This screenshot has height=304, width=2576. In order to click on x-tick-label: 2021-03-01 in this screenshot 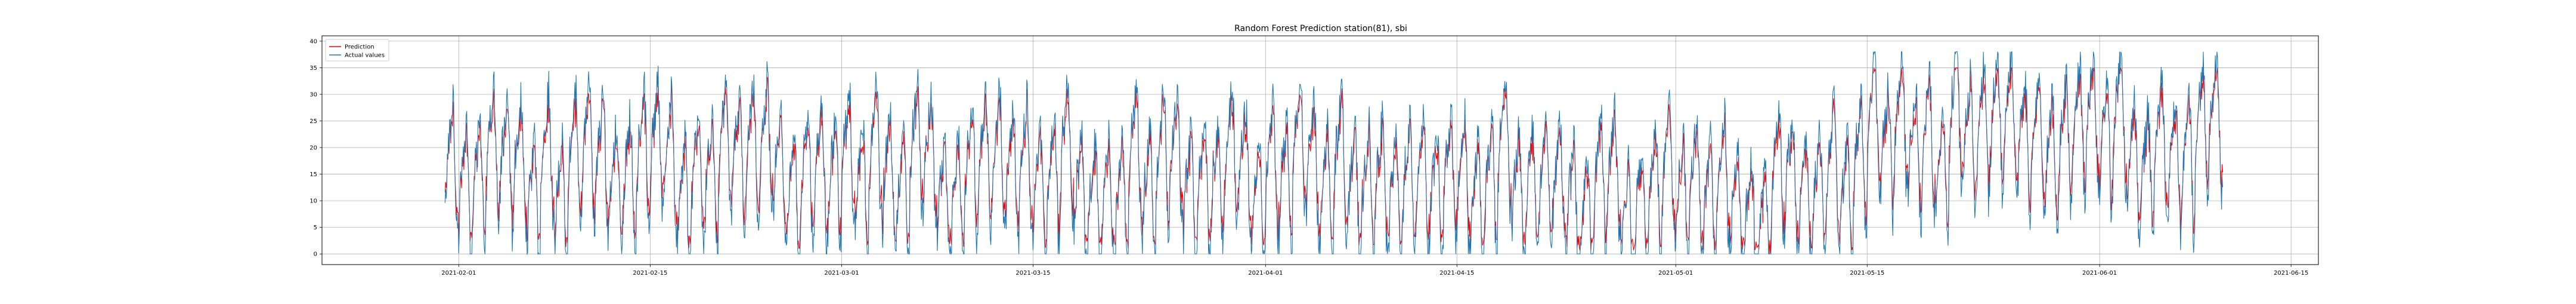, I will do `click(841, 273)`.